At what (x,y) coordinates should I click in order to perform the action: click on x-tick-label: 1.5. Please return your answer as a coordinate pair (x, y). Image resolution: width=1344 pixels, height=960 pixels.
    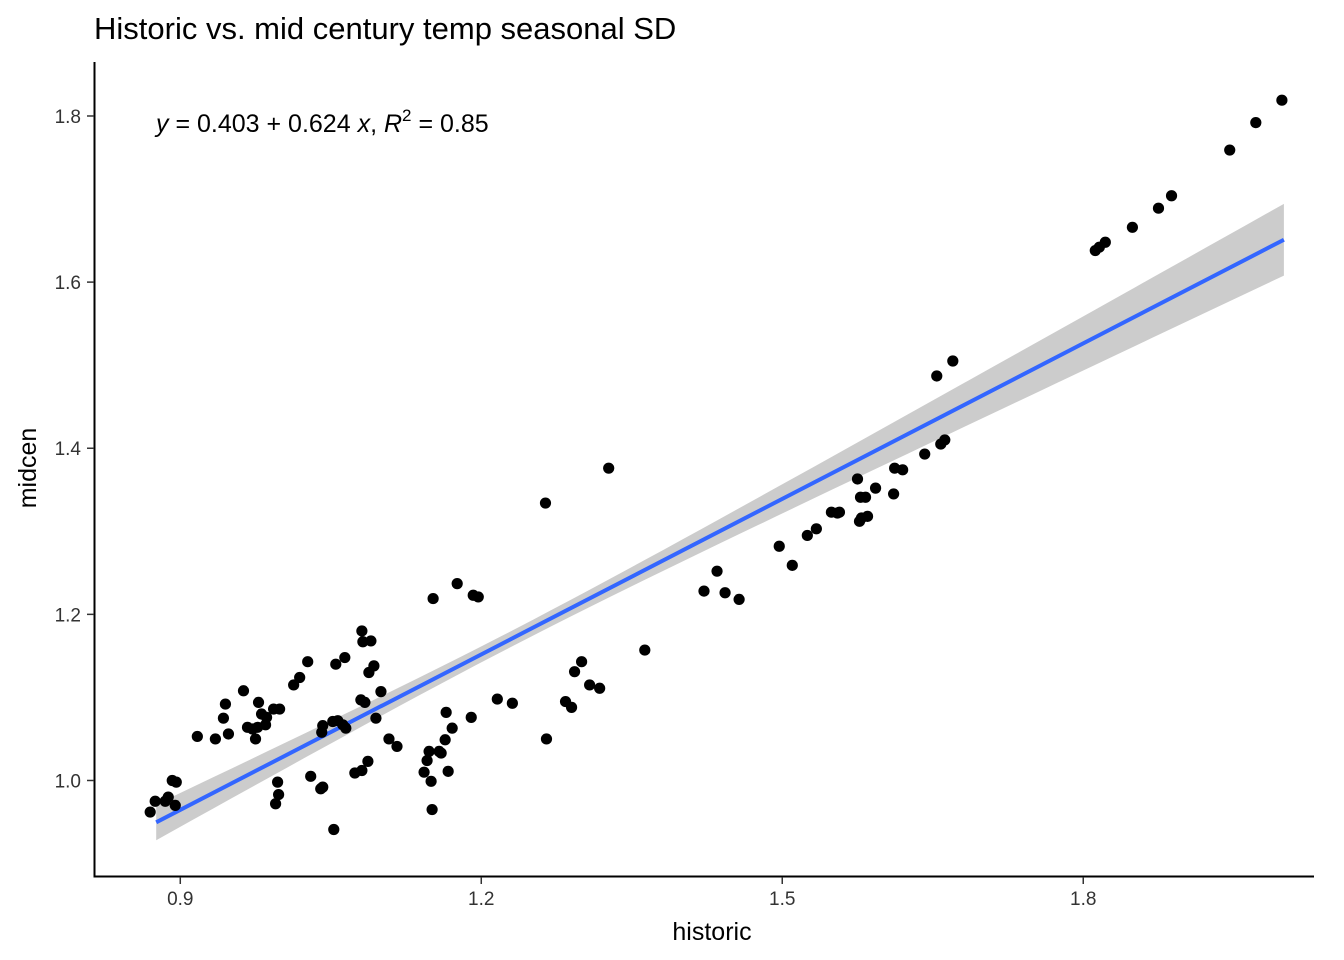
    Looking at the image, I should click on (782, 899).